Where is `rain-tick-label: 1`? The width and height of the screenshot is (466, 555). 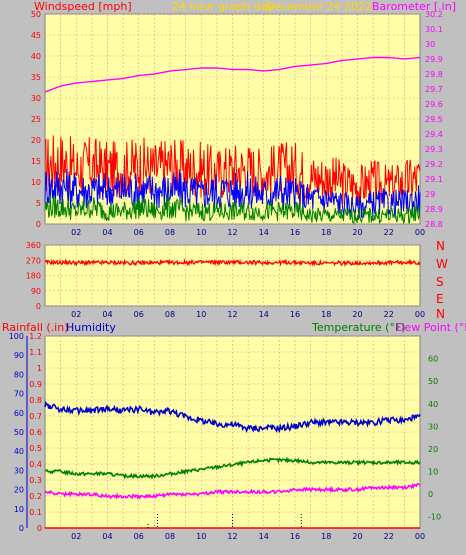
rain-tick-label: 1 is located at coordinates (39, 368).